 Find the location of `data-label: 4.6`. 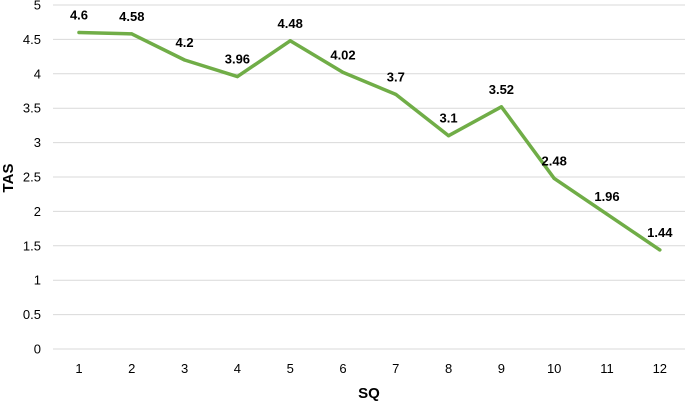

data-label: 4.6 is located at coordinates (79, 15).